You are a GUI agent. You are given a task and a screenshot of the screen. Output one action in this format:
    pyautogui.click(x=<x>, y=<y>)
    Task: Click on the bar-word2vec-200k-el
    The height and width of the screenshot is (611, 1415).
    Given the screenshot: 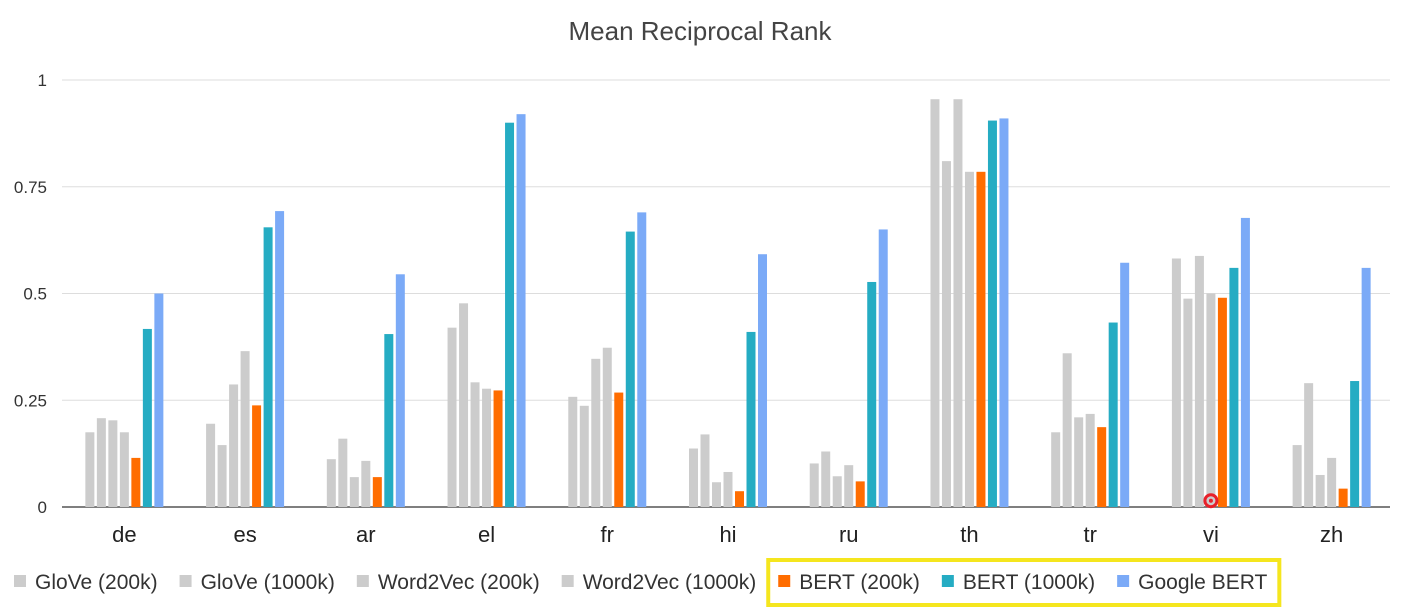 What is the action you would take?
    pyautogui.click(x=475, y=444)
    